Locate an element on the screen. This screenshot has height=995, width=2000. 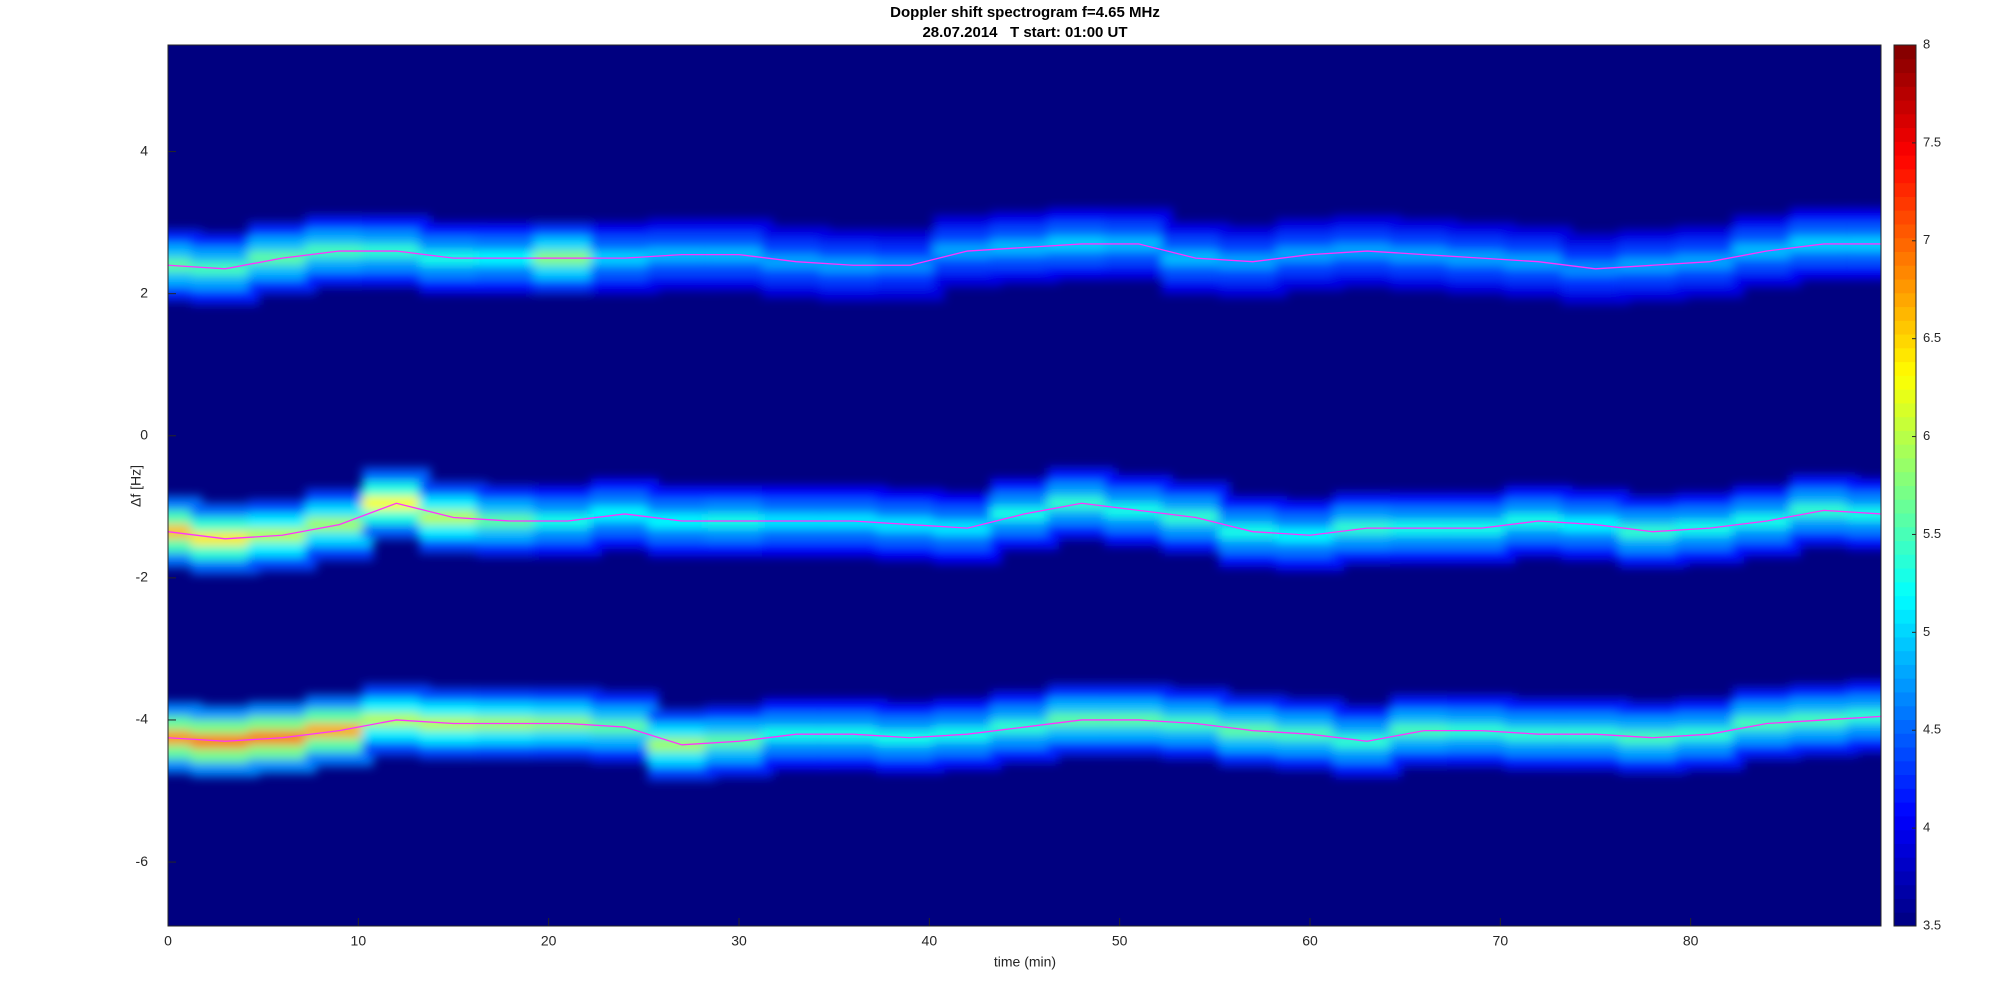
chart-title: Doppler shift spectrogram f=4.65 MHz is located at coordinates (1025, 12).